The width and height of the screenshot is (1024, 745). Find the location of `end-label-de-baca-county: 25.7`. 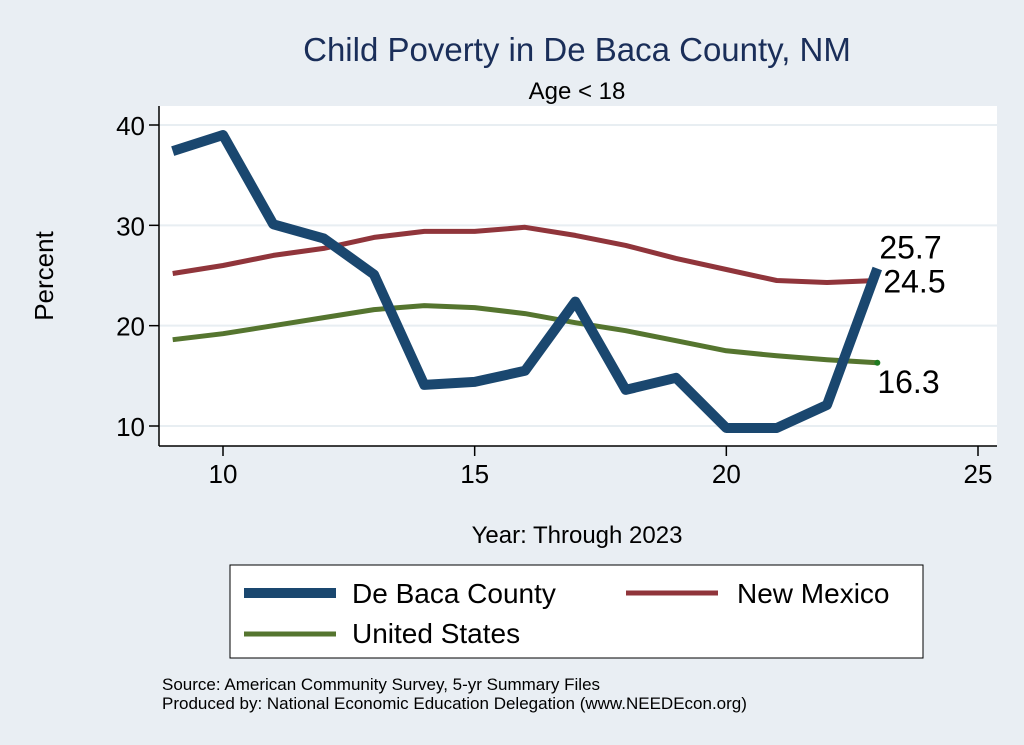

end-label-de-baca-county: 25.7 is located at coordinates (910, 247).